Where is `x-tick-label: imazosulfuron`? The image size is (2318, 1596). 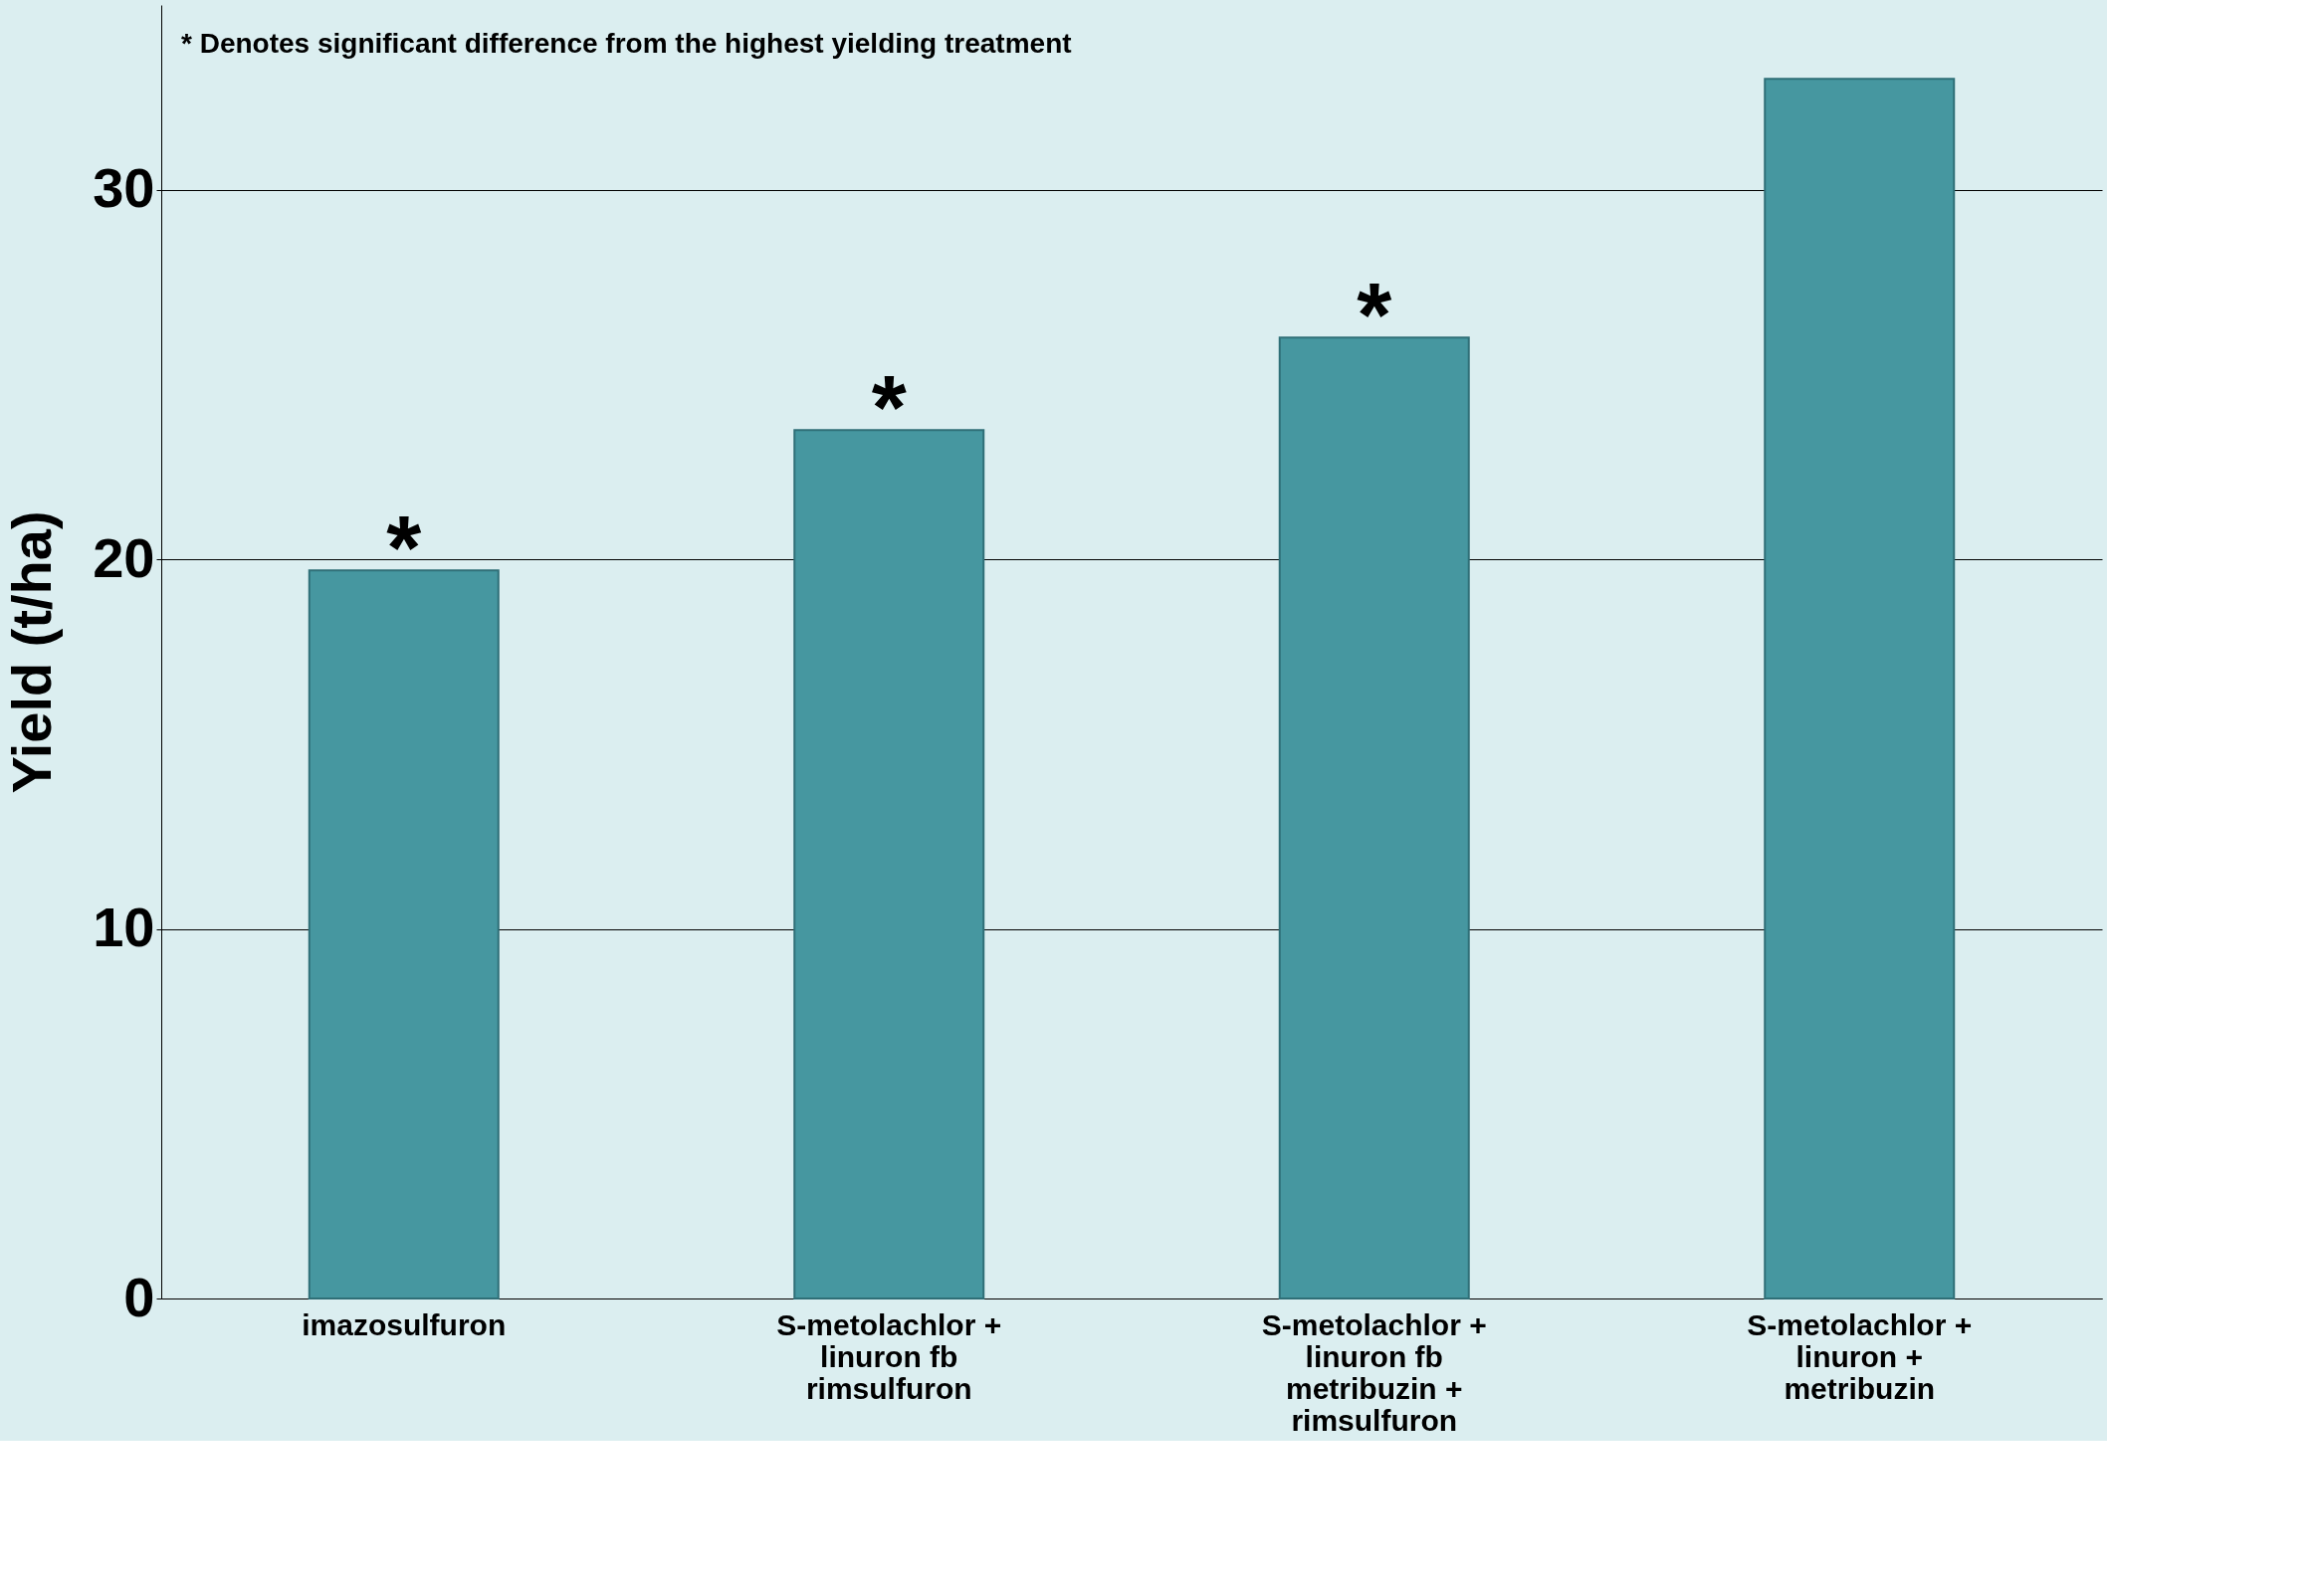
x-tick-label: imazosulfuron is located at coordinates (404, 1324).